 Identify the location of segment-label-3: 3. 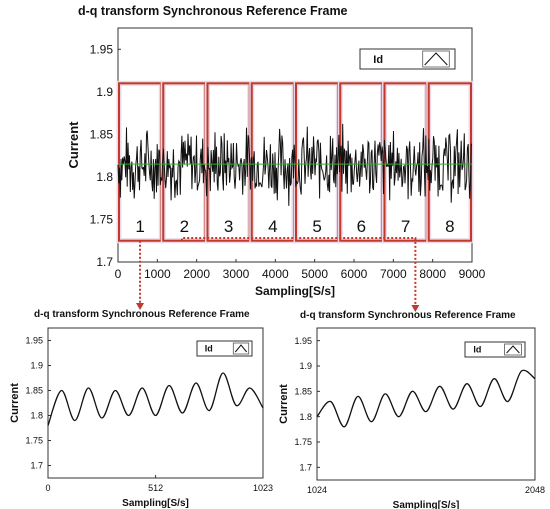
(228, 226).